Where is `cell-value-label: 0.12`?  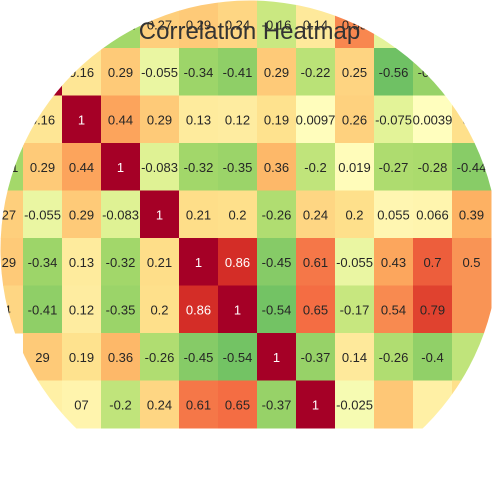 cell-value-label: 0.12 is located at coordinates (237, 119).